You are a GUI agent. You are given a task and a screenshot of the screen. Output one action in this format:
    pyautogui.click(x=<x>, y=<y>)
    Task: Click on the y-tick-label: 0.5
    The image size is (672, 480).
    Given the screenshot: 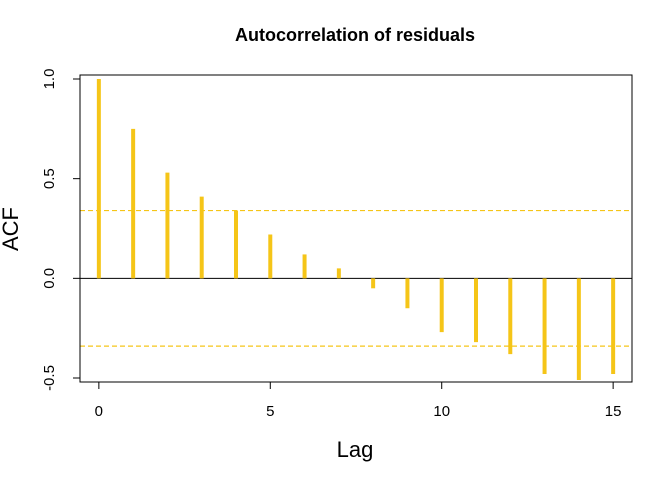 What is the action you would take?
    pyautogui.click(x=49, y=178)
    